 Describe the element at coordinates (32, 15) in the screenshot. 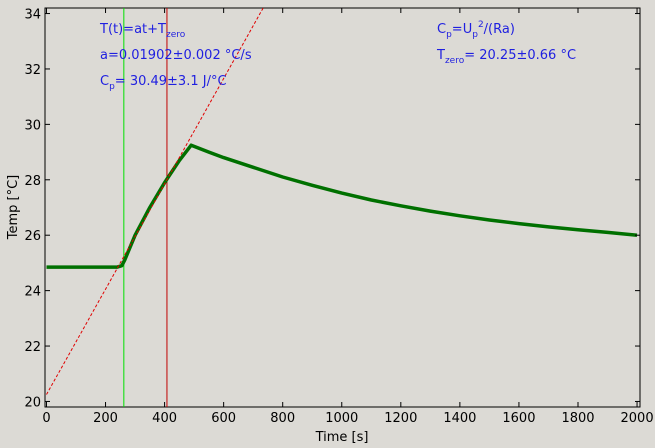

I see `y-tick-label: 34` at that location.